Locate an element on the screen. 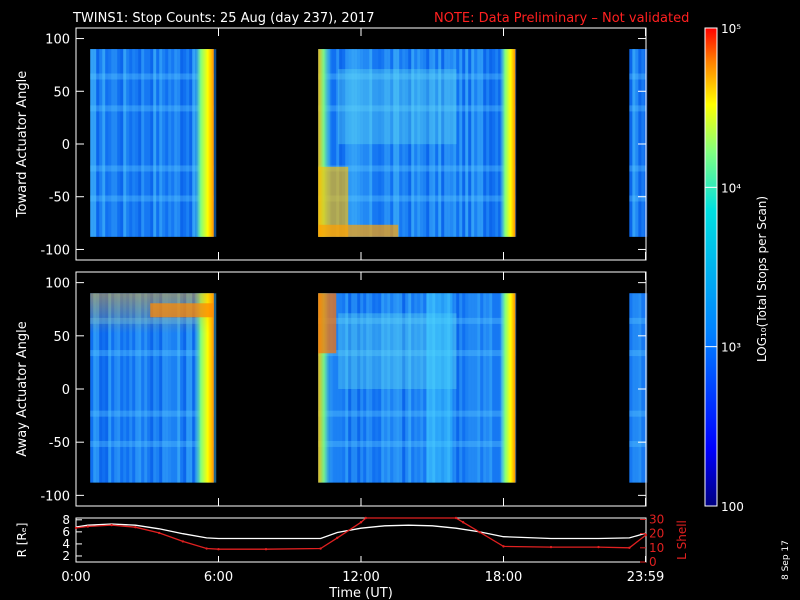 The image size is (800, 600). hot-corner is located at coordinates (358, 230).